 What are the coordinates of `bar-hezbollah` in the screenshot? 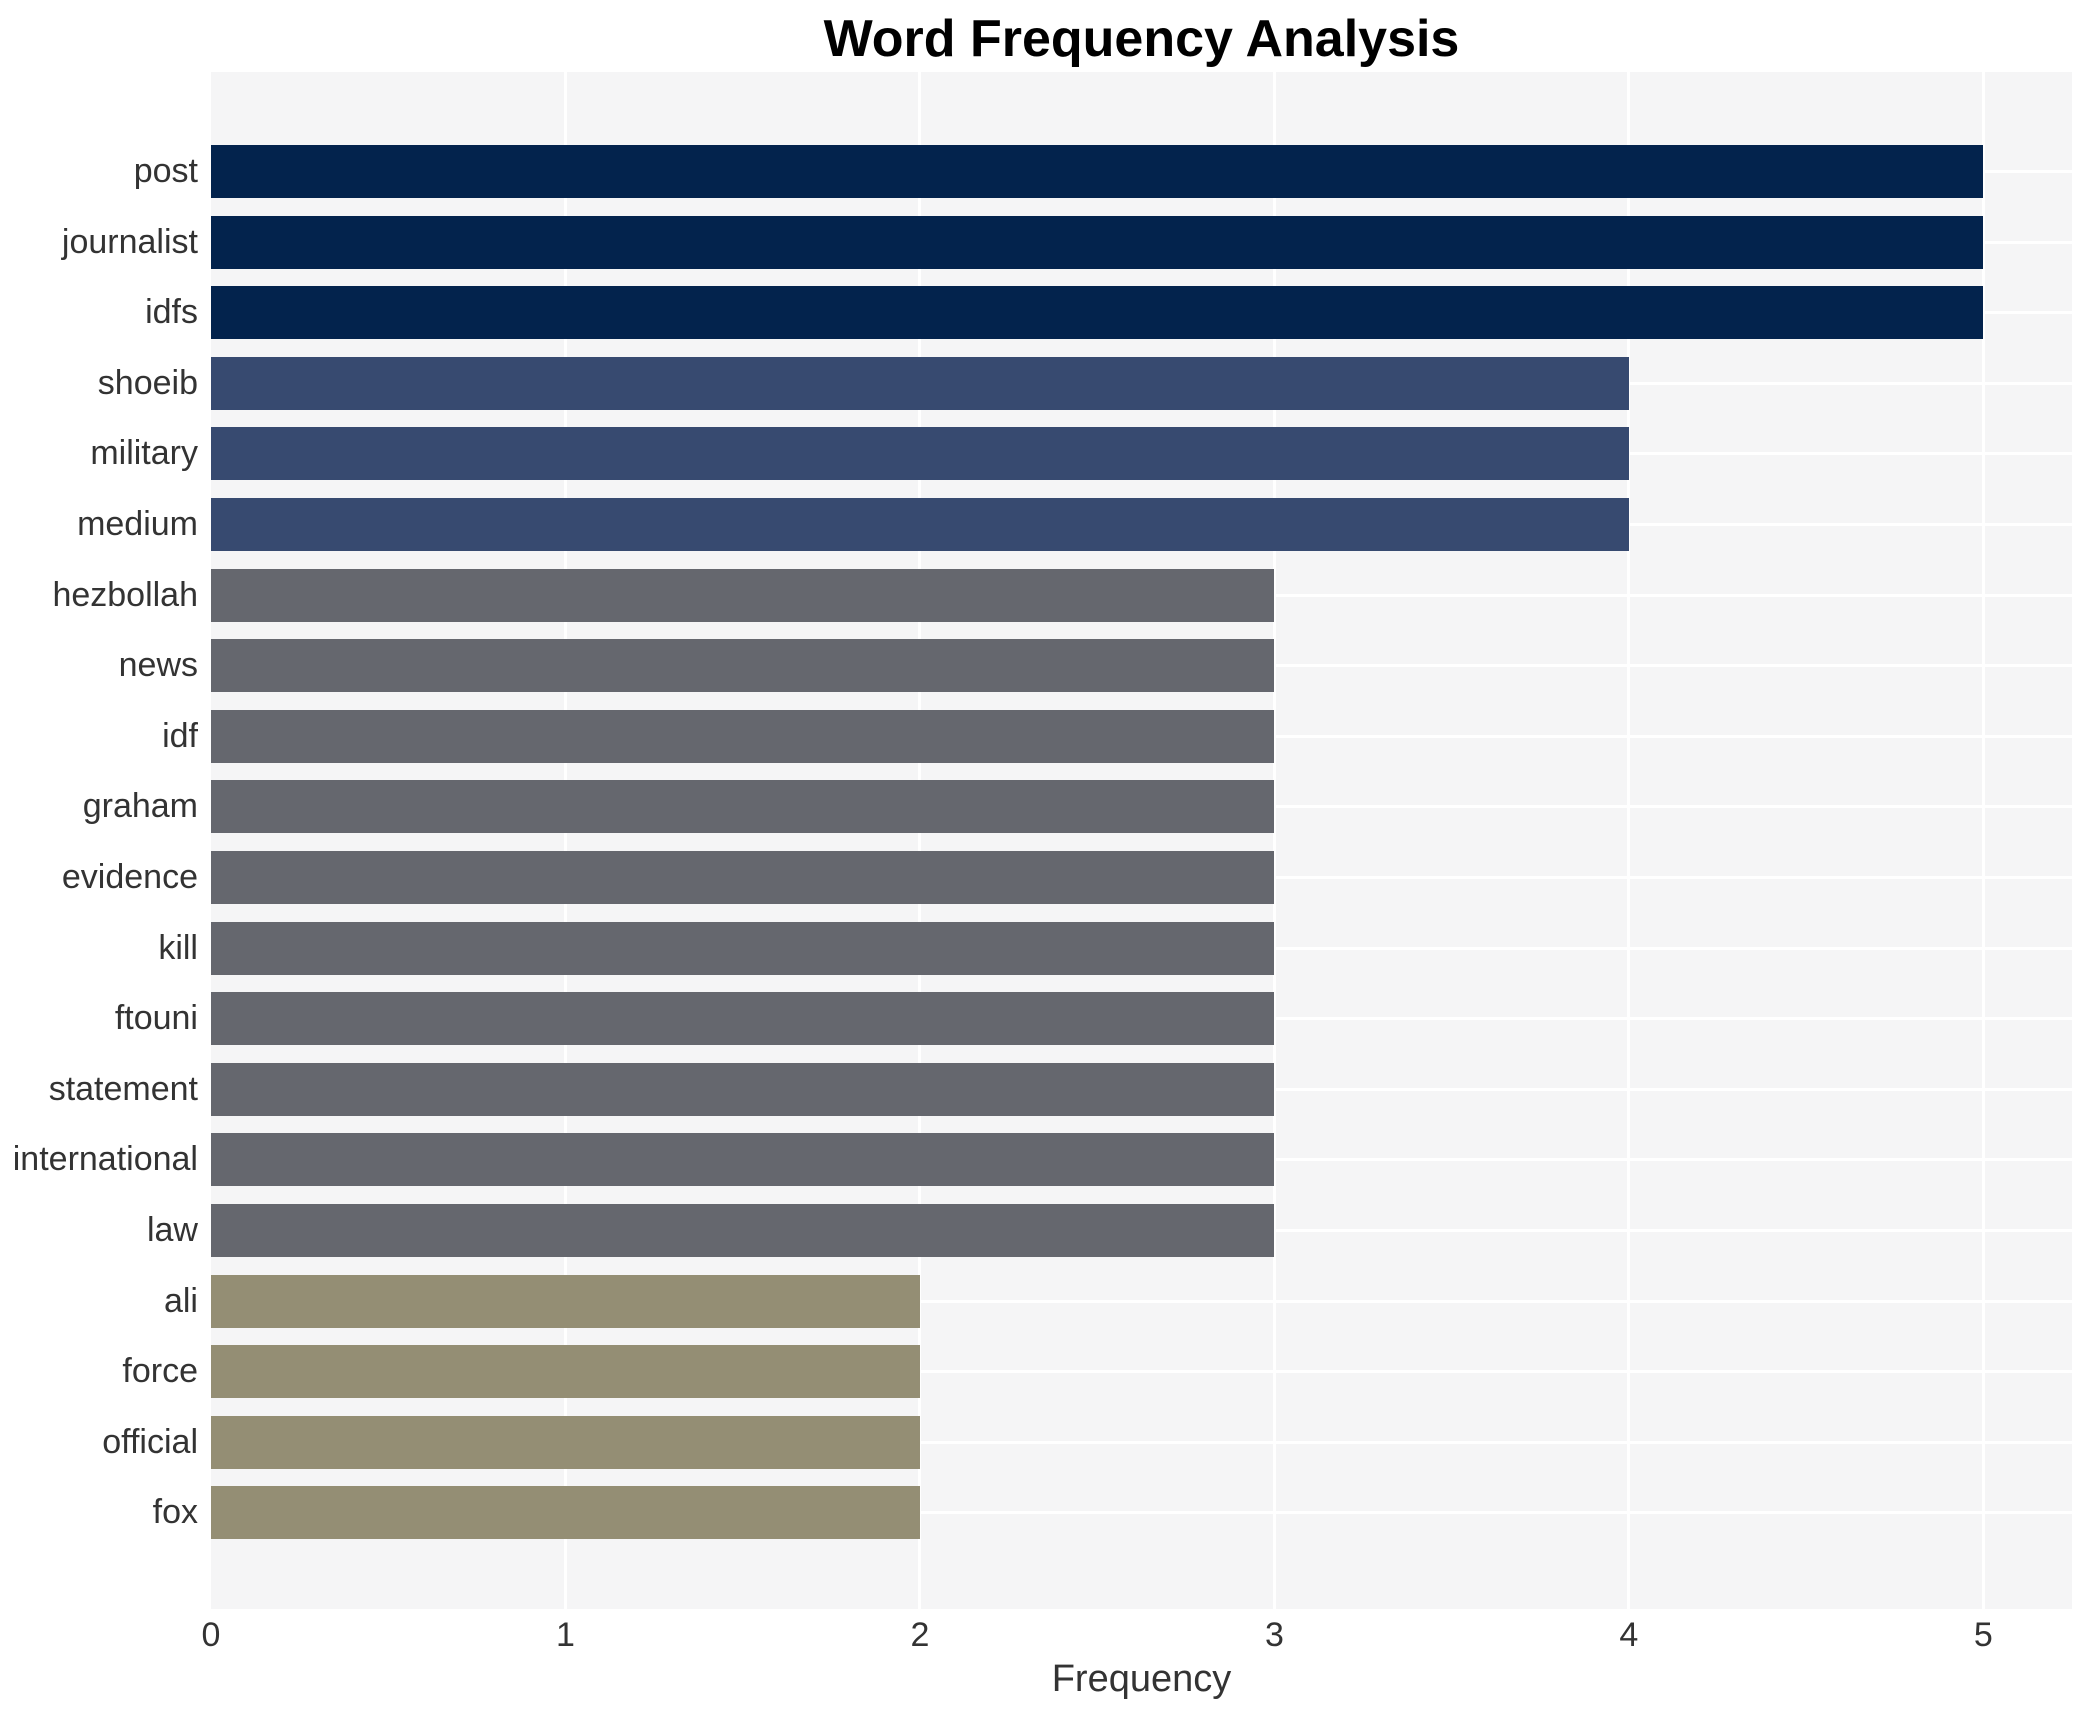 It's located at (743, 595).